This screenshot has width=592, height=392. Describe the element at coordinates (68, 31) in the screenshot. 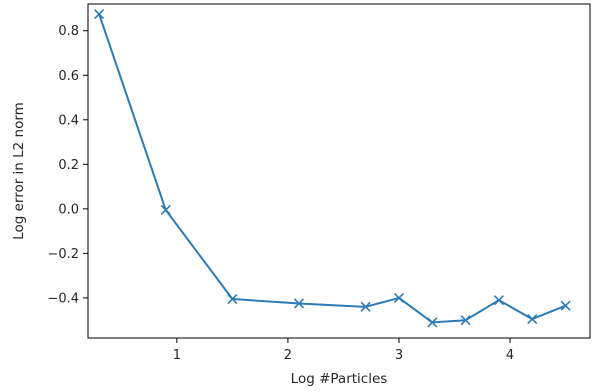

I see `y-tick-label: 0.8` at that location.